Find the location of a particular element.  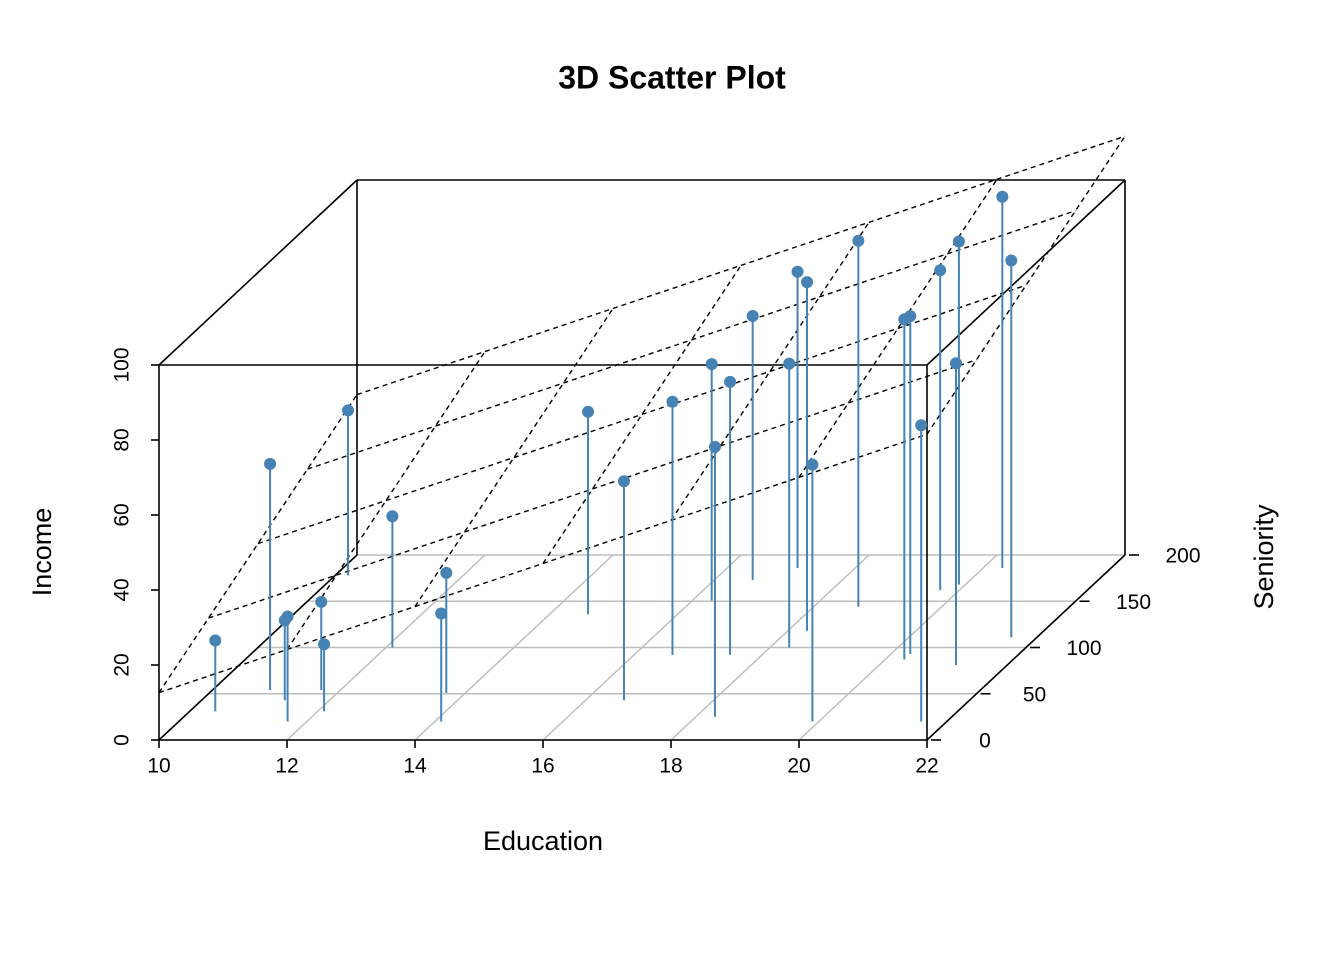

z-tick-label: 60 is located at coordinates (122, 514).